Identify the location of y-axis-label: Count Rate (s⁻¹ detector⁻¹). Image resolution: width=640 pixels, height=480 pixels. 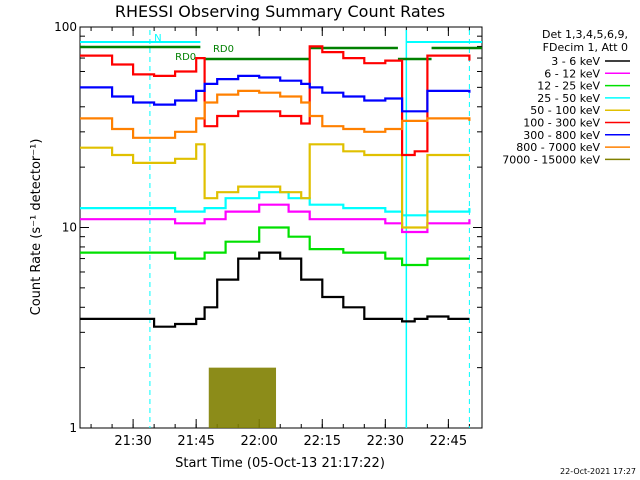
(36, 227).